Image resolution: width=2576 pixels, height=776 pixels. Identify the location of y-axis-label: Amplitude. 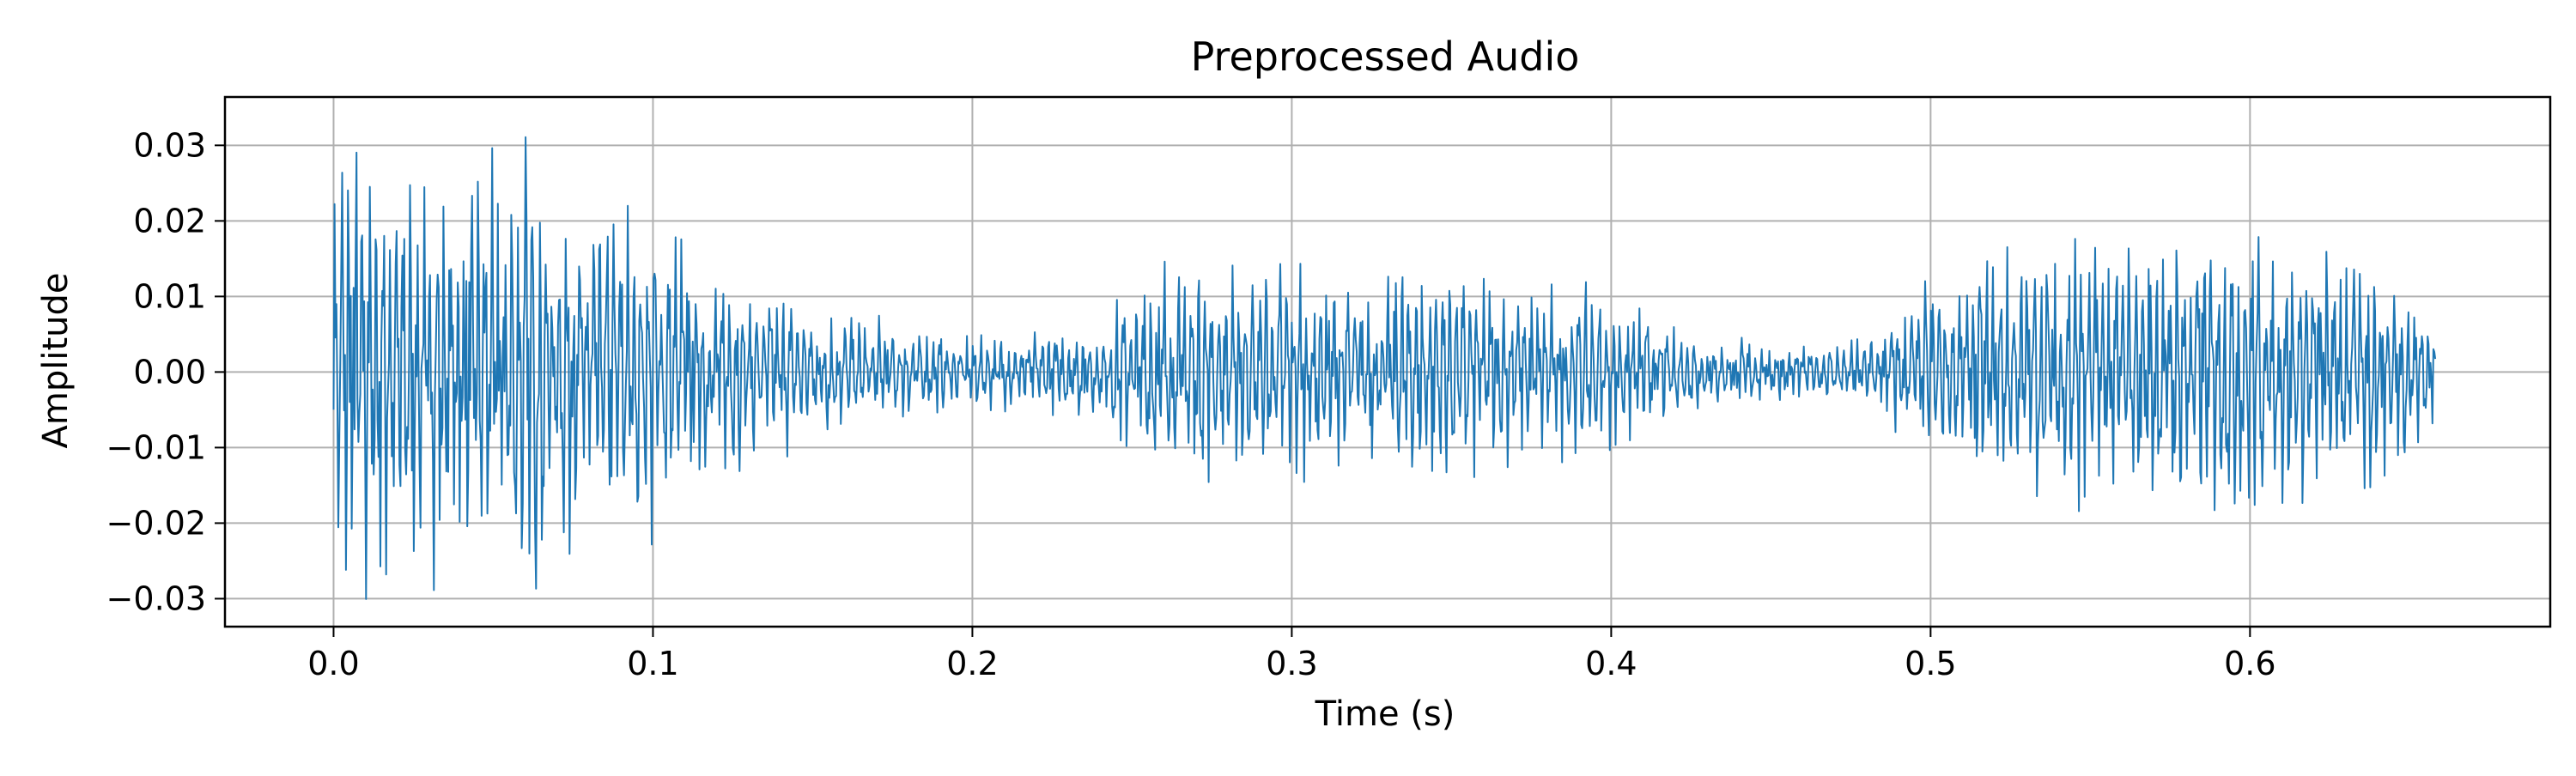
(56, 361).